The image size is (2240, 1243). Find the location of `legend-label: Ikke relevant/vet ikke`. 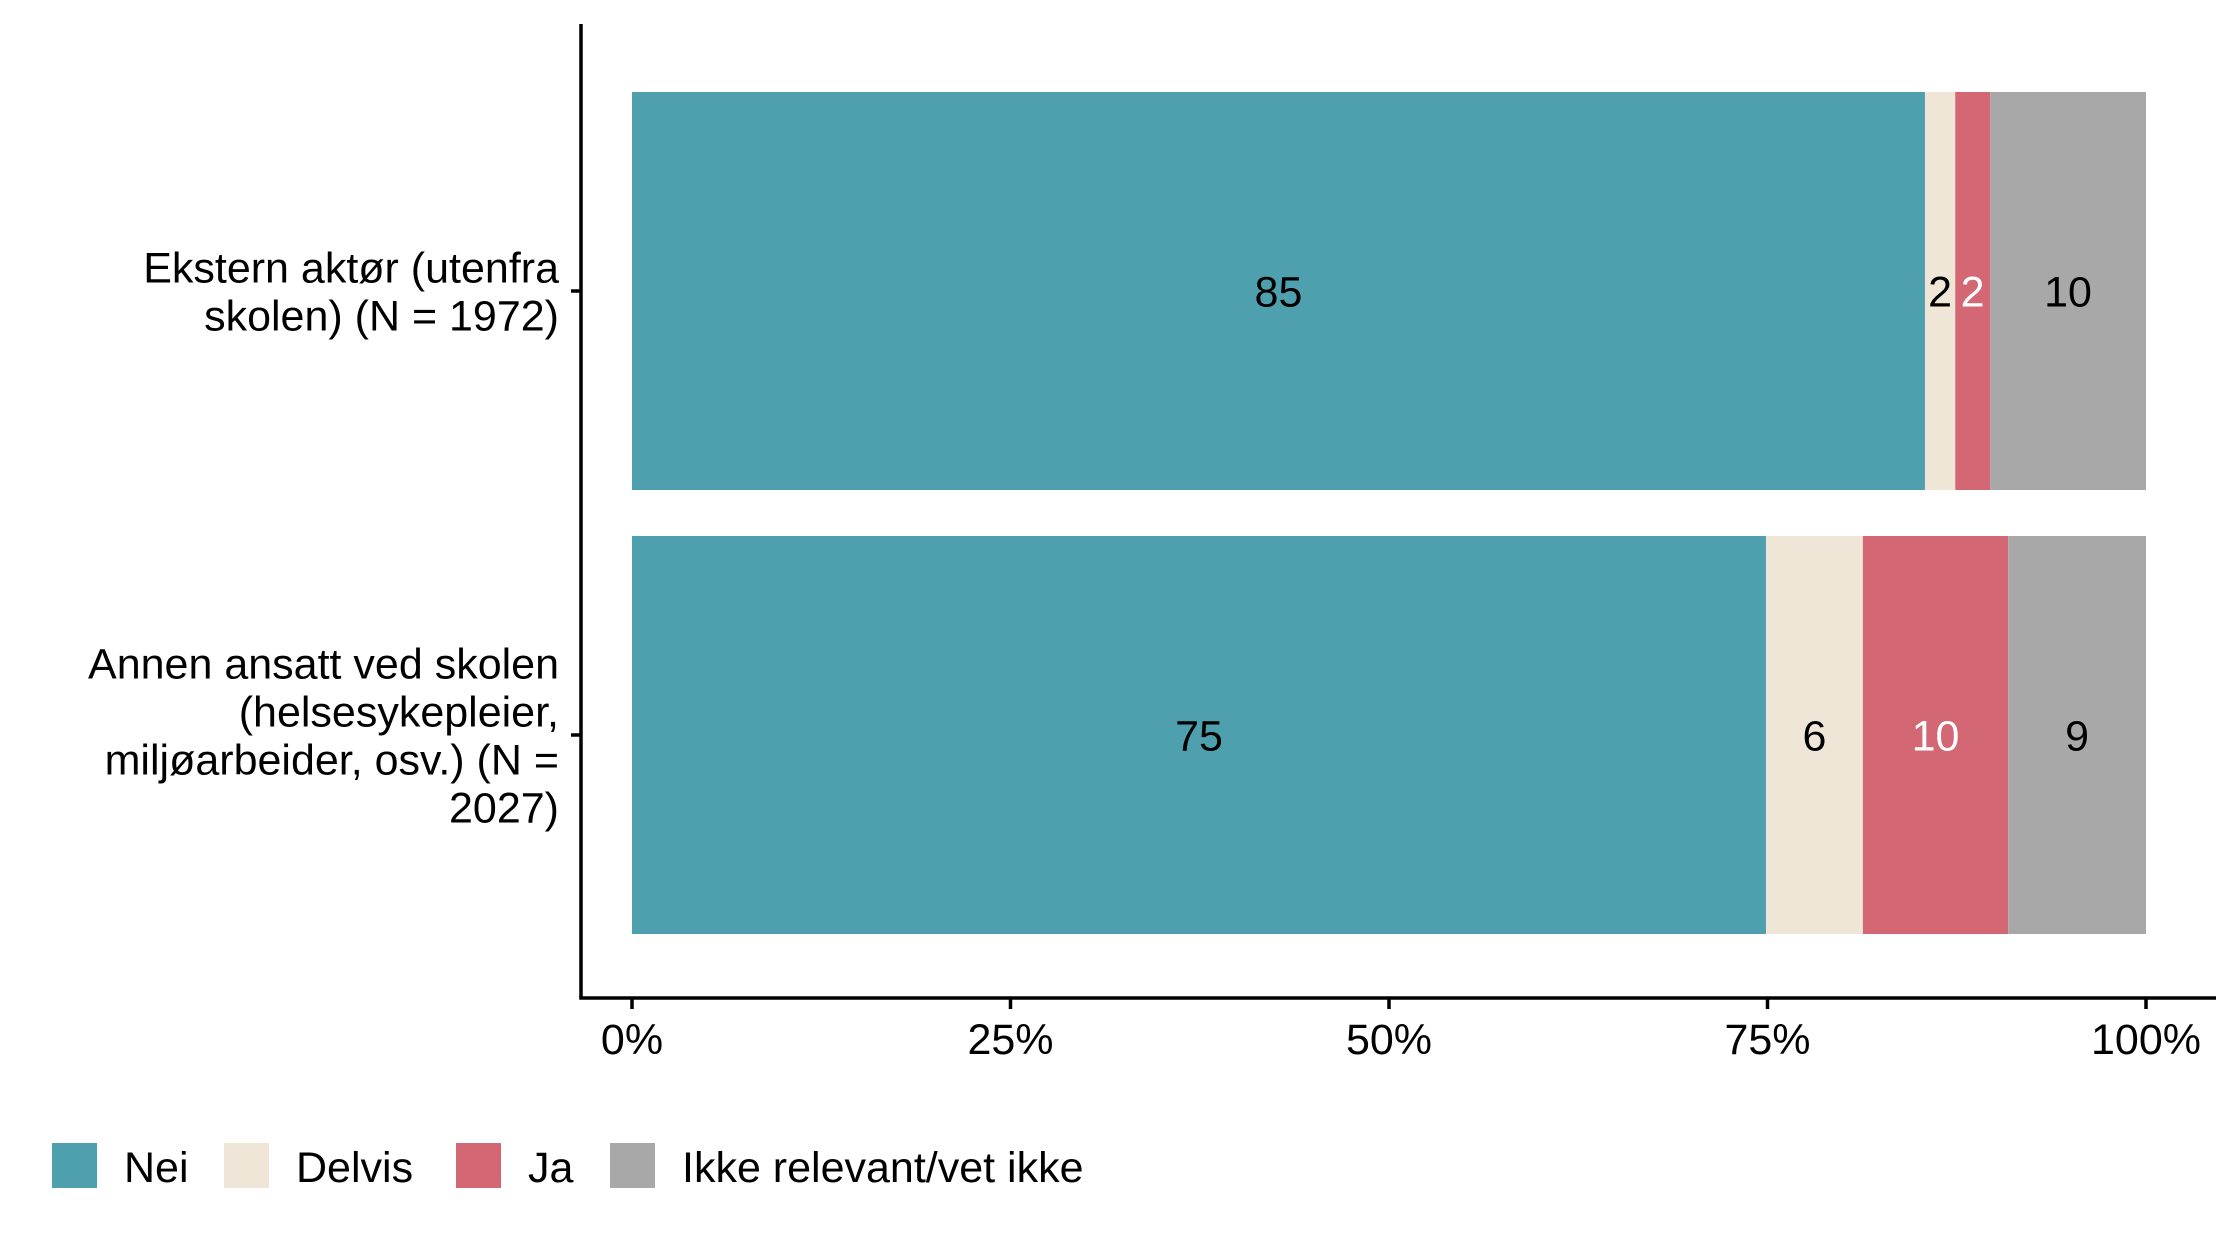

legend-label: Ikke relevant/vet ikke is located at coordinates (883, 1168).